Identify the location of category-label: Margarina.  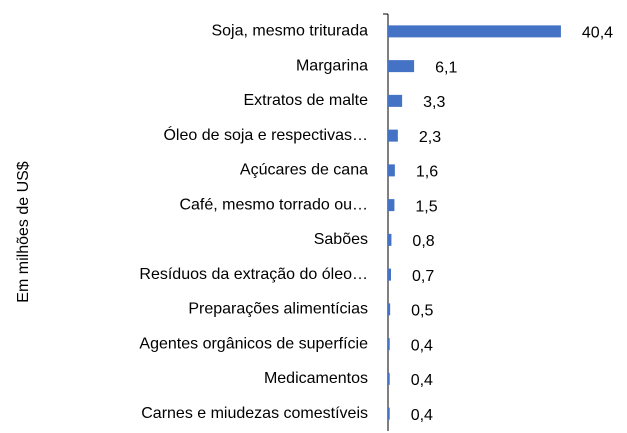
(332, 65).